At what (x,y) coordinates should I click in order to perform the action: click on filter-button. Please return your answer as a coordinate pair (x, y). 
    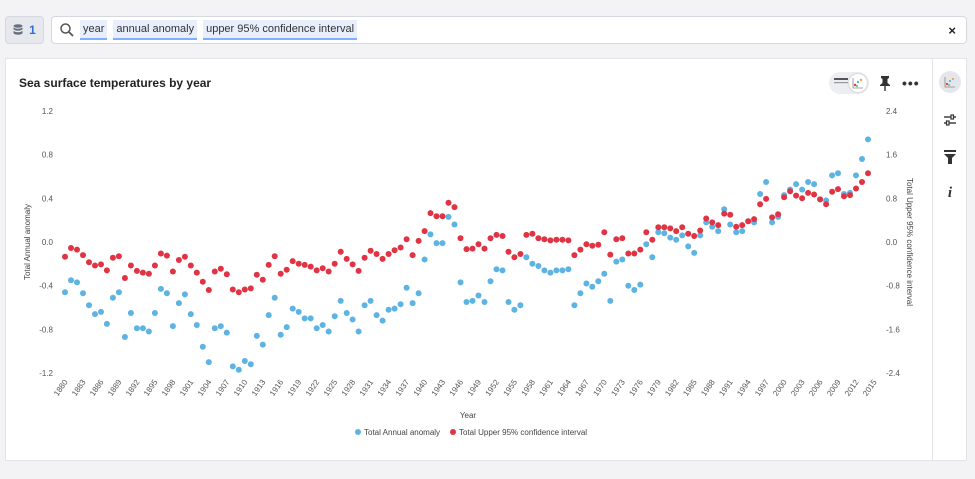
    Looking at the image, I should click on (950, 157).